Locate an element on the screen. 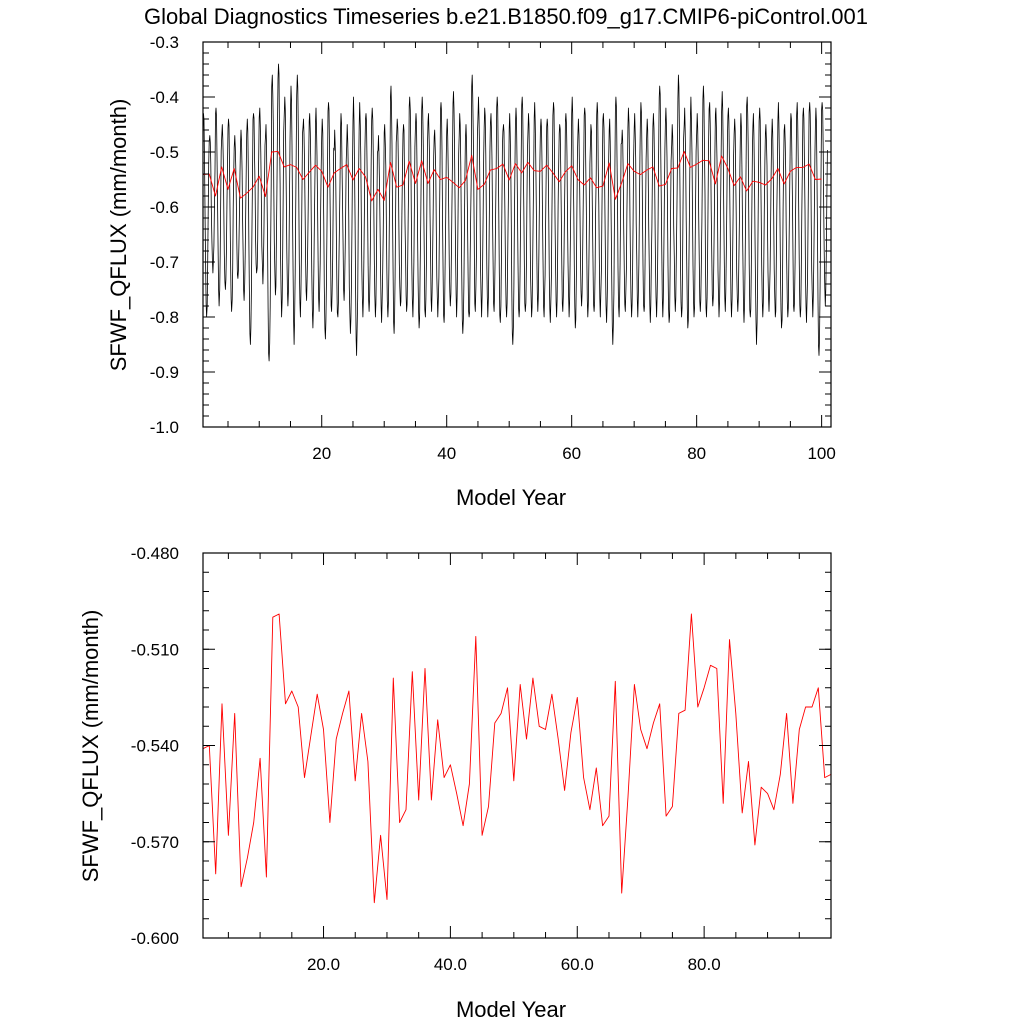 Image resolution: width=1024 pixels, height=1029 pixels. bottom-y-tick-label: -0.570 is located at coordinates (155, 842).